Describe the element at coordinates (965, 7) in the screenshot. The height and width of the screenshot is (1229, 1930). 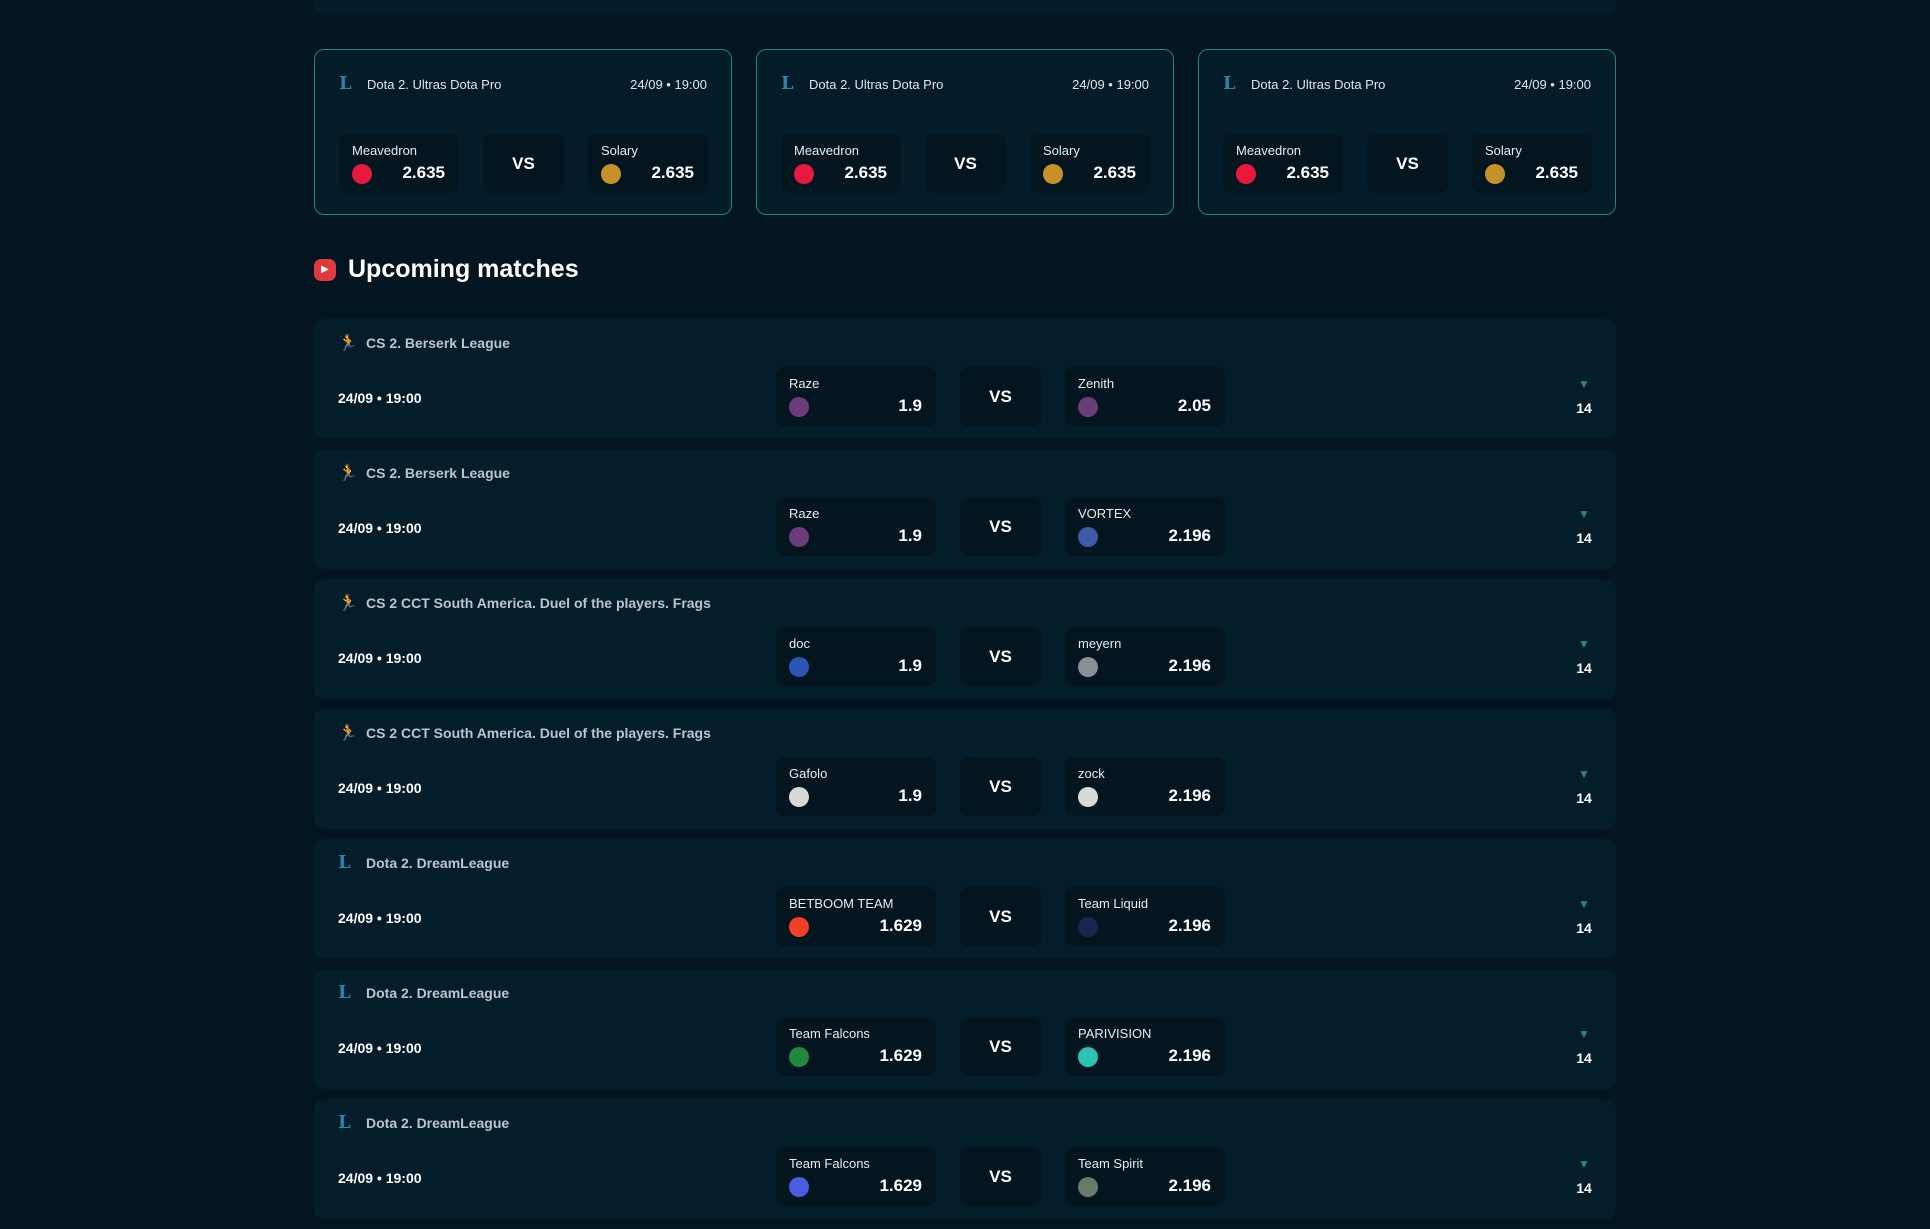
I see `previous-section-card` at that location.